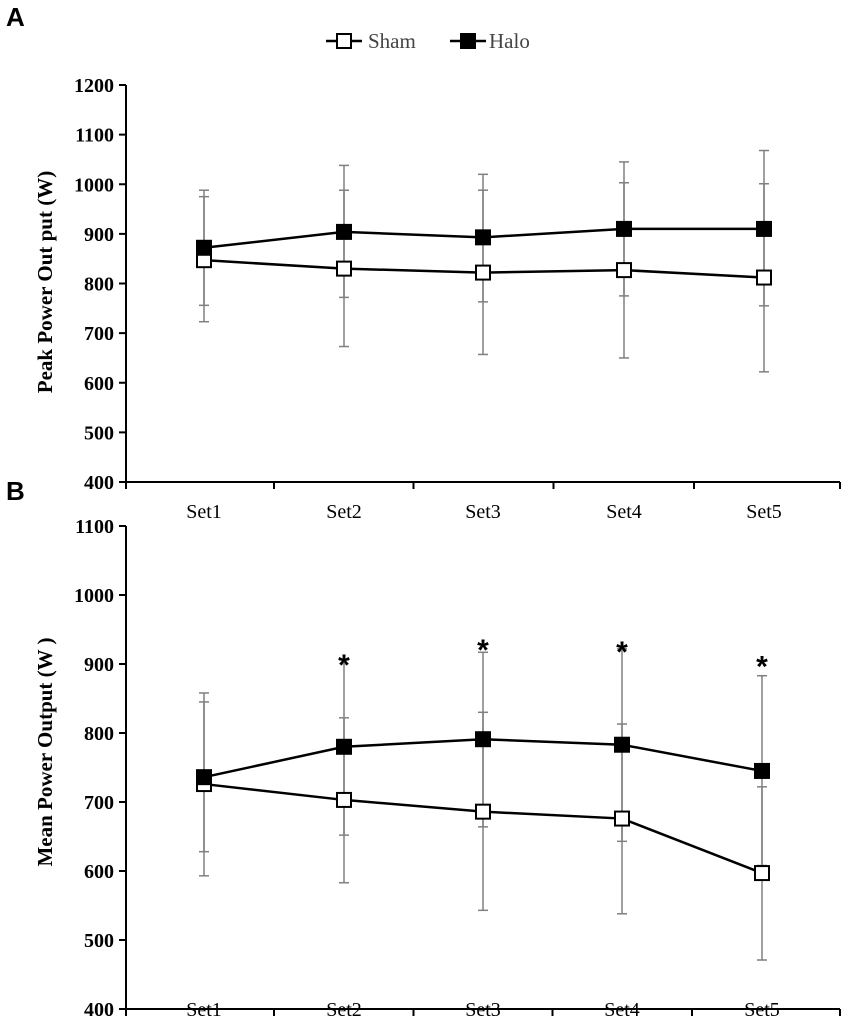 The width and height of the screenshot is (850, 1029). What do you see at coordinates (45, 751) in the screenshot?
I see `panel-b-y-axis-title: Mean Power Output (W )` at bounding box center [45, 751].